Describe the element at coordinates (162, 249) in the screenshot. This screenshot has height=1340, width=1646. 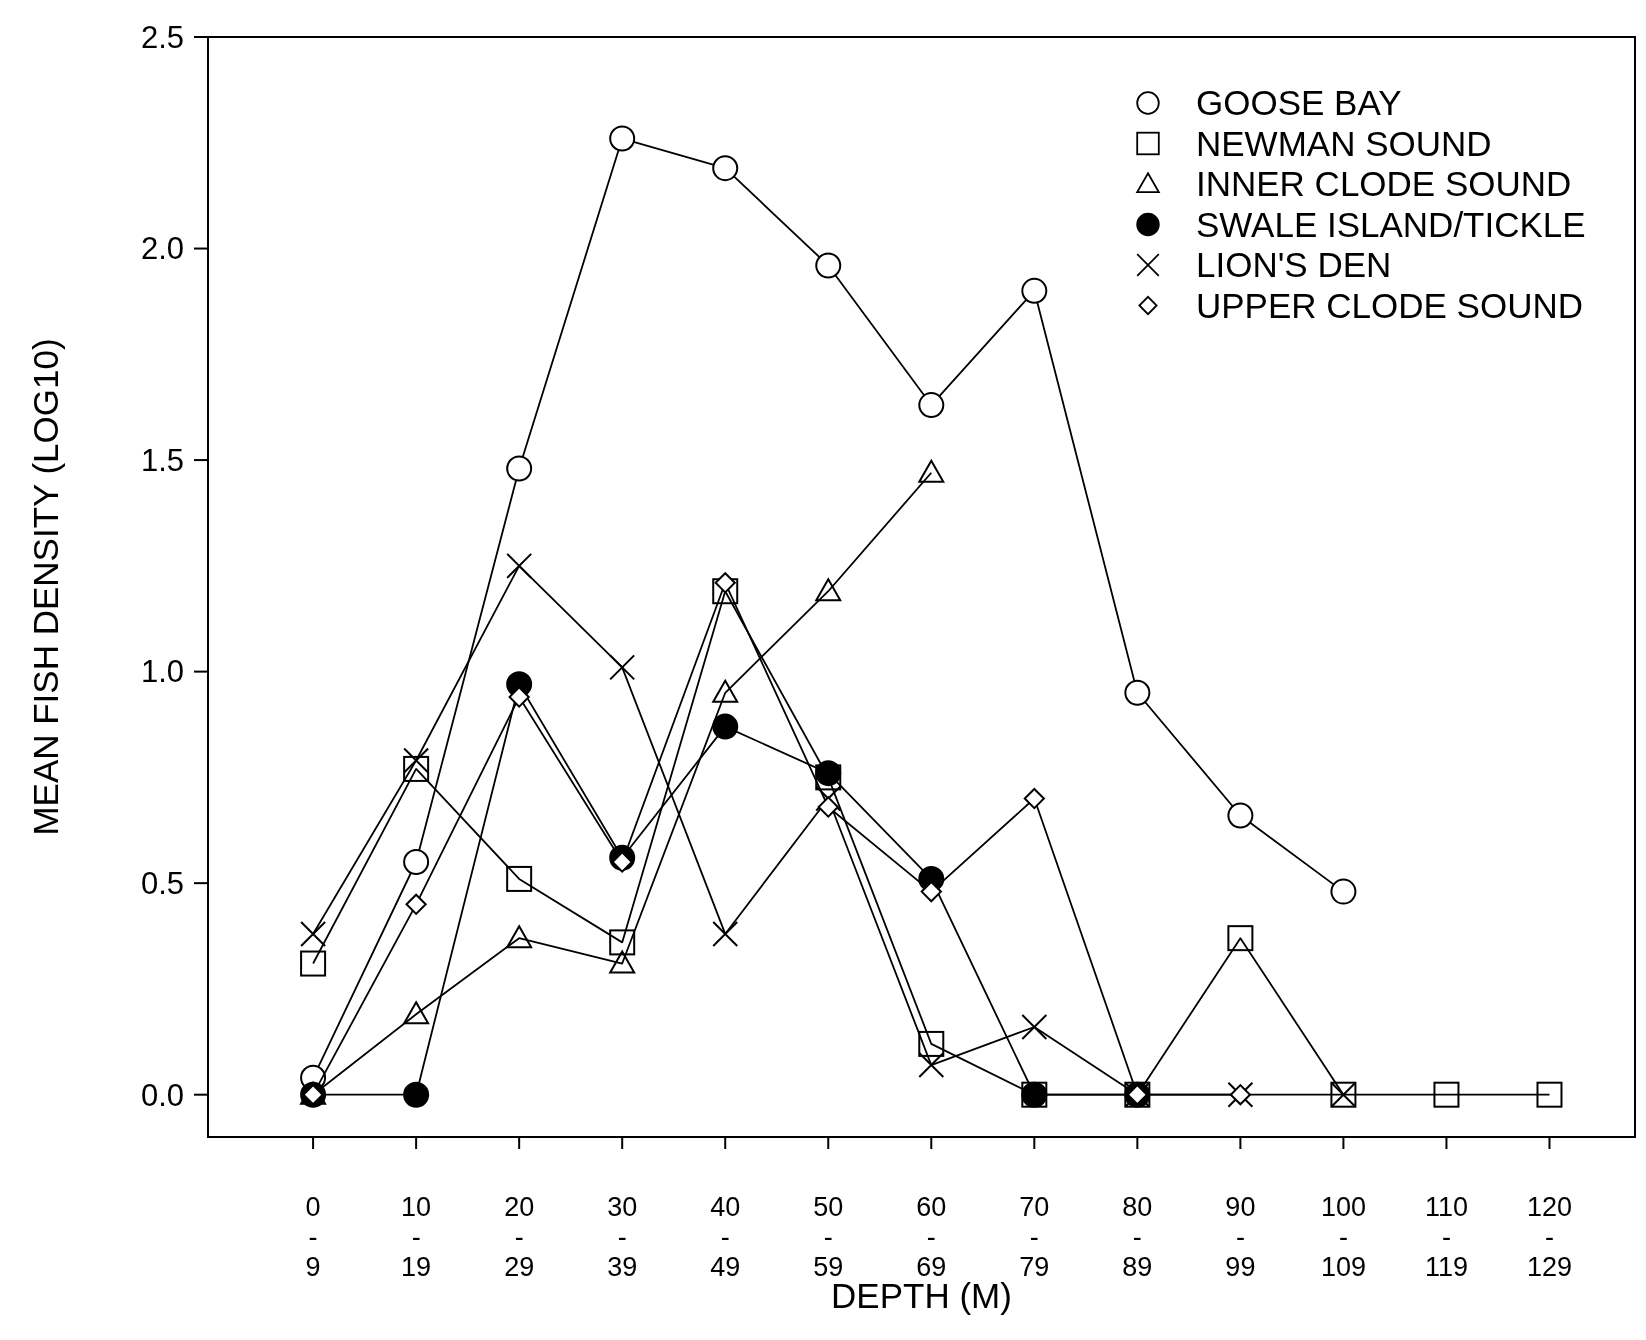
I see `y-tick-label: 2.0` at that location.